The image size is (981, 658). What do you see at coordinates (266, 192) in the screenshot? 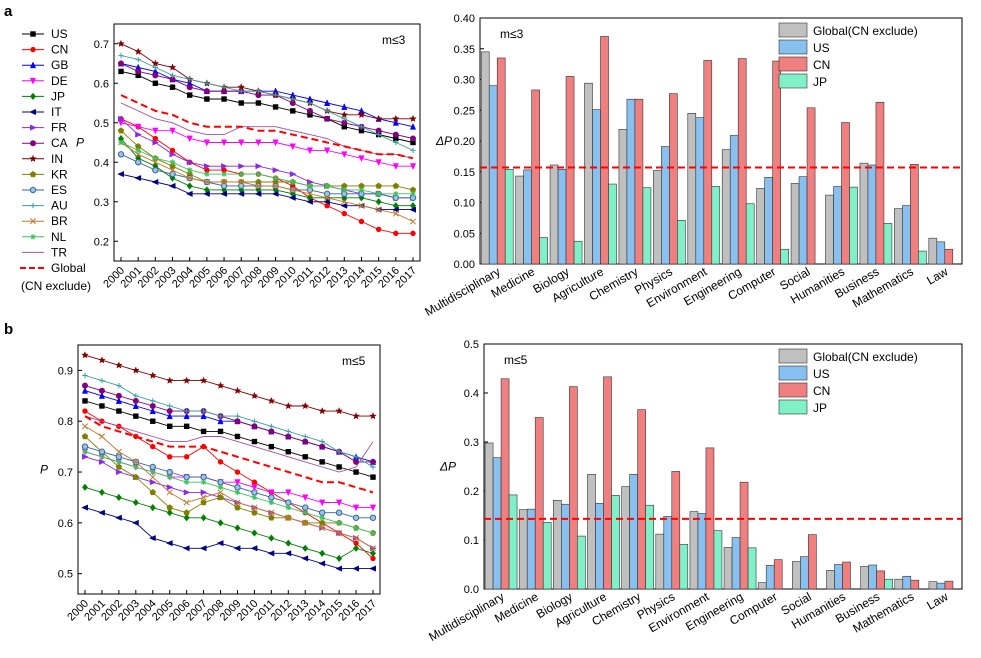
I see `series-it` at bounding box center [266, 192].